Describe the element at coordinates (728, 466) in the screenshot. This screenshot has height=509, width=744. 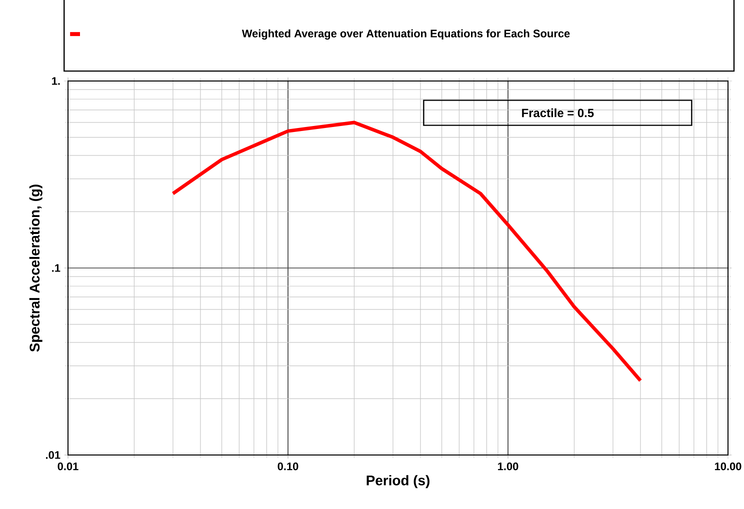
I see `x-tick-label: 10.00` at that location.